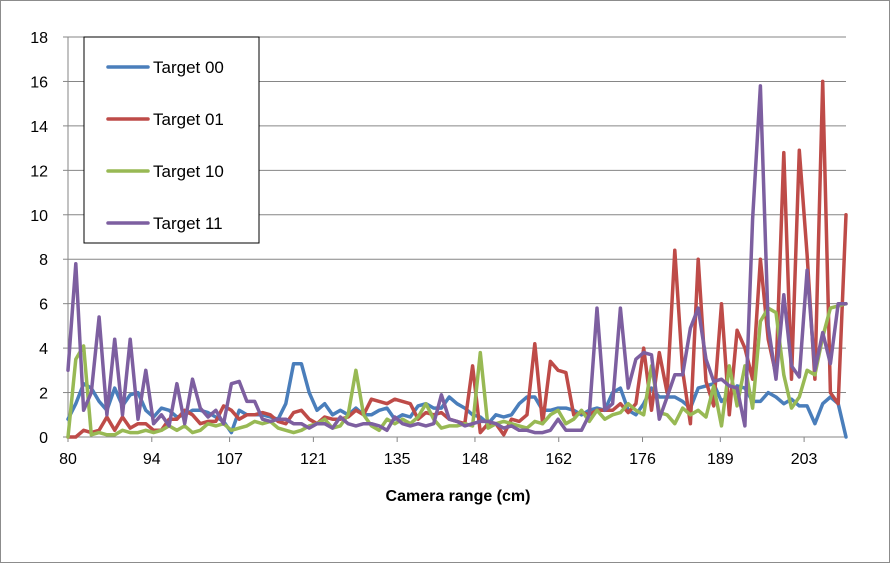 The width and height of the screenshot is (890, 563). Describe the element at coordinates (458, 496) in the screenshot. I see `x-axis-label: Camera range (cm)` at that location.